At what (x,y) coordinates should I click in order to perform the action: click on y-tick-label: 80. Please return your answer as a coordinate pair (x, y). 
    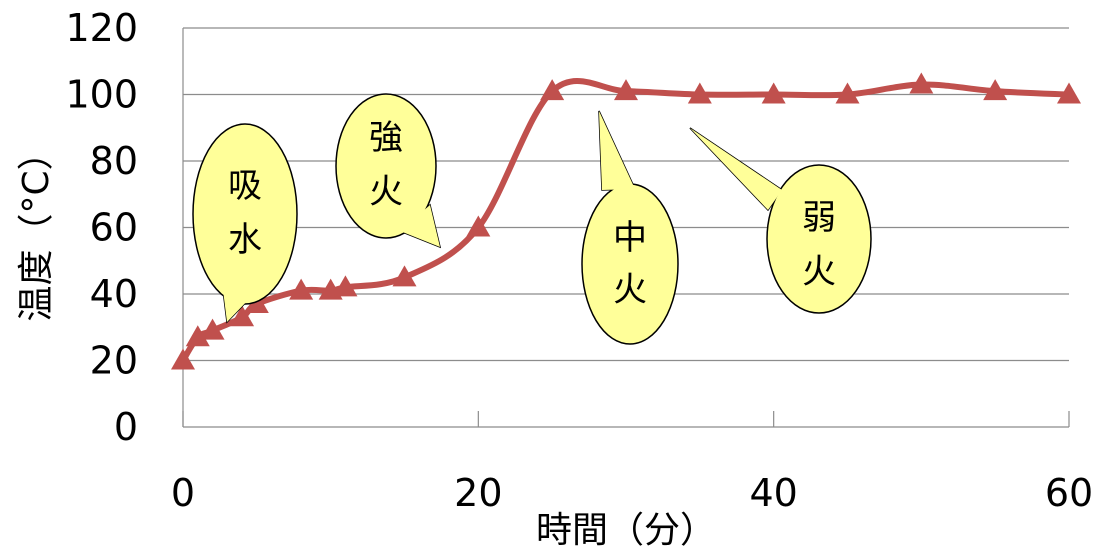
    Looking at the image, I should click on (114, 161).